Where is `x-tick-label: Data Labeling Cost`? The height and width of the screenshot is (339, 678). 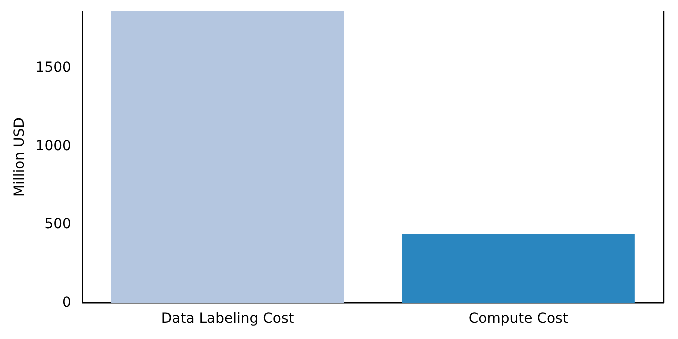
x-tick-label: Data Labeling Cost is located at coordinates (228, 319).